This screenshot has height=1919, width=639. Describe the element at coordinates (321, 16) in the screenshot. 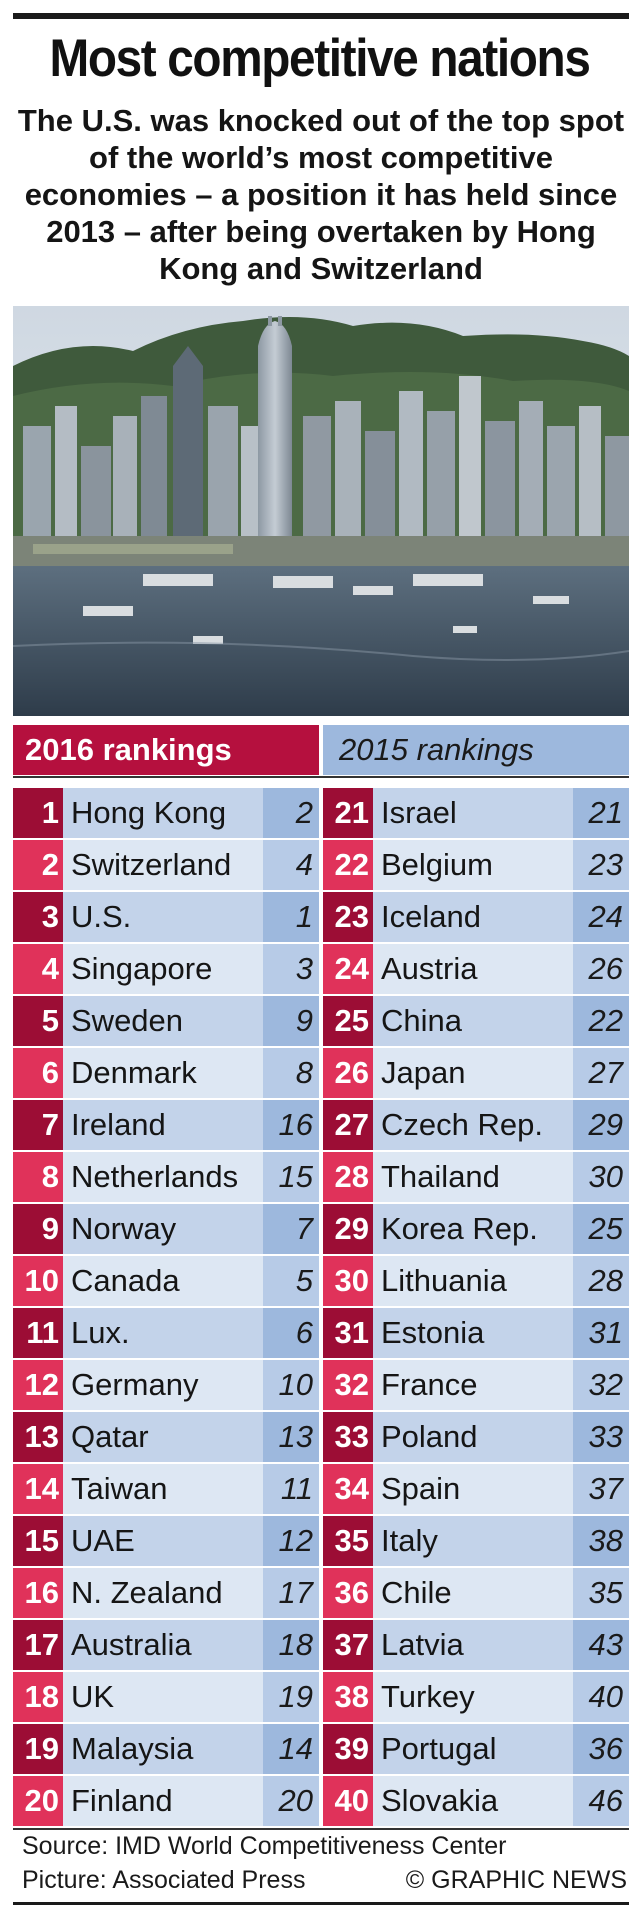

I see `top-rule` at that location.